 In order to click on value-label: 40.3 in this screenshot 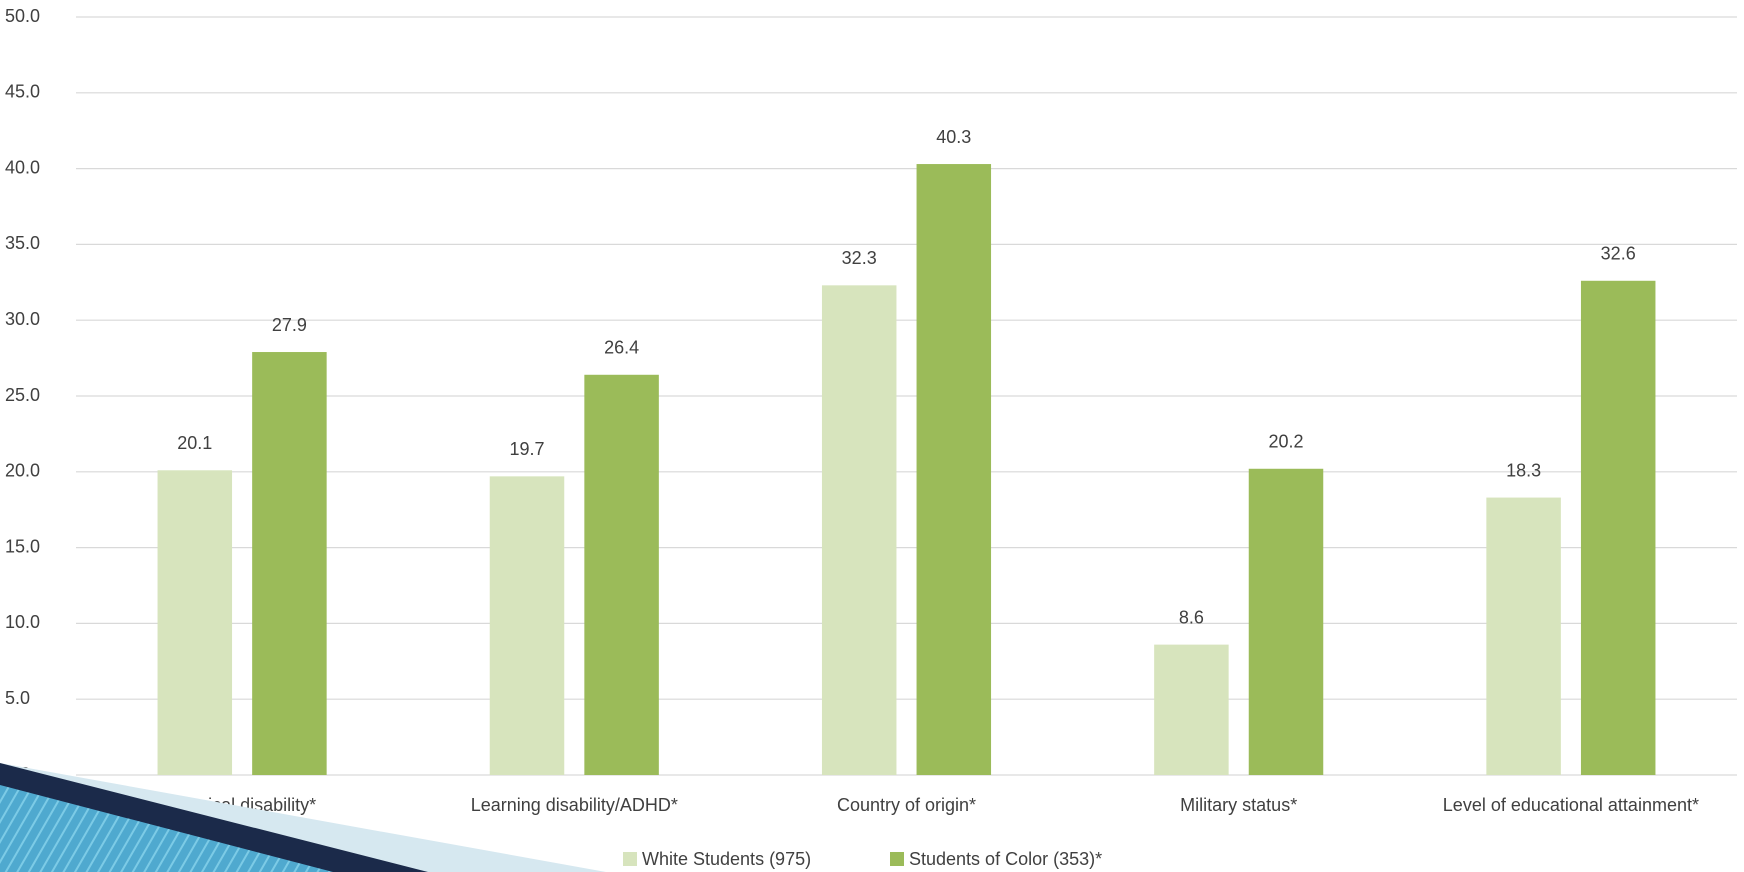, I will do `click(953, 137)`.